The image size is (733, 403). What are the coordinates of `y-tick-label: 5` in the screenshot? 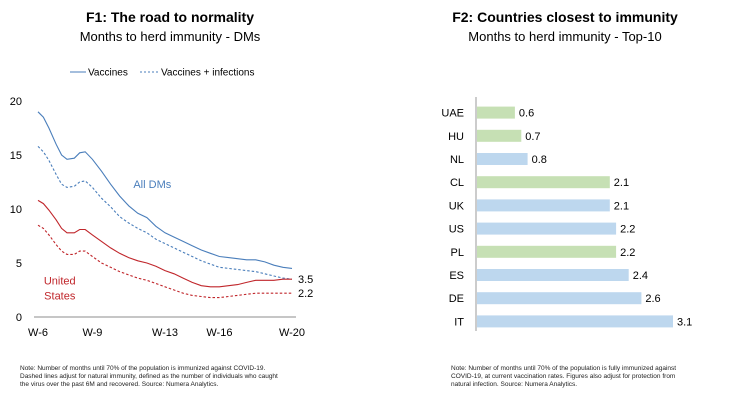 It's located at (19, 264).